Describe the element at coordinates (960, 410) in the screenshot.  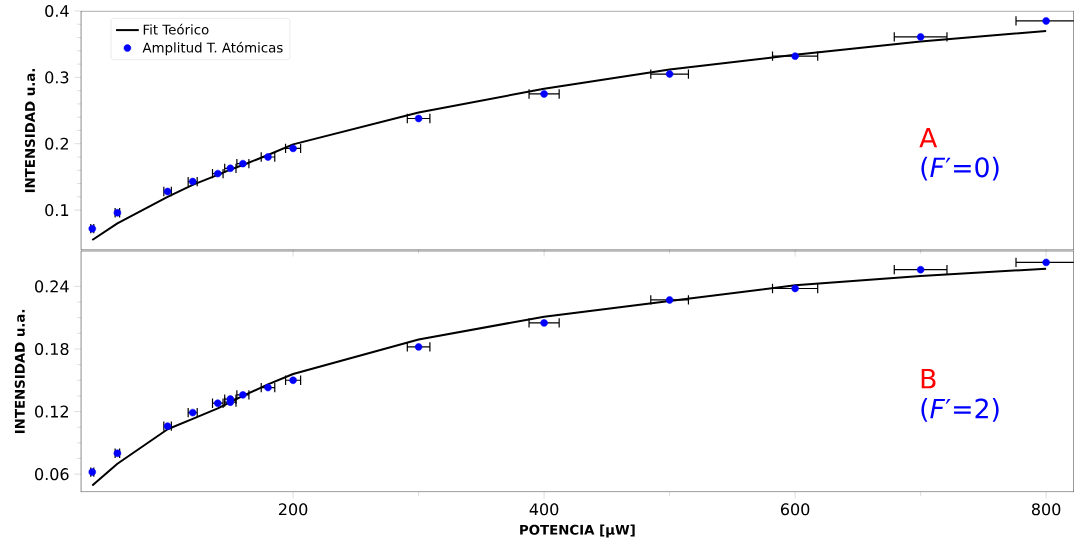
I see `annotation: (F′=2)` at that location.